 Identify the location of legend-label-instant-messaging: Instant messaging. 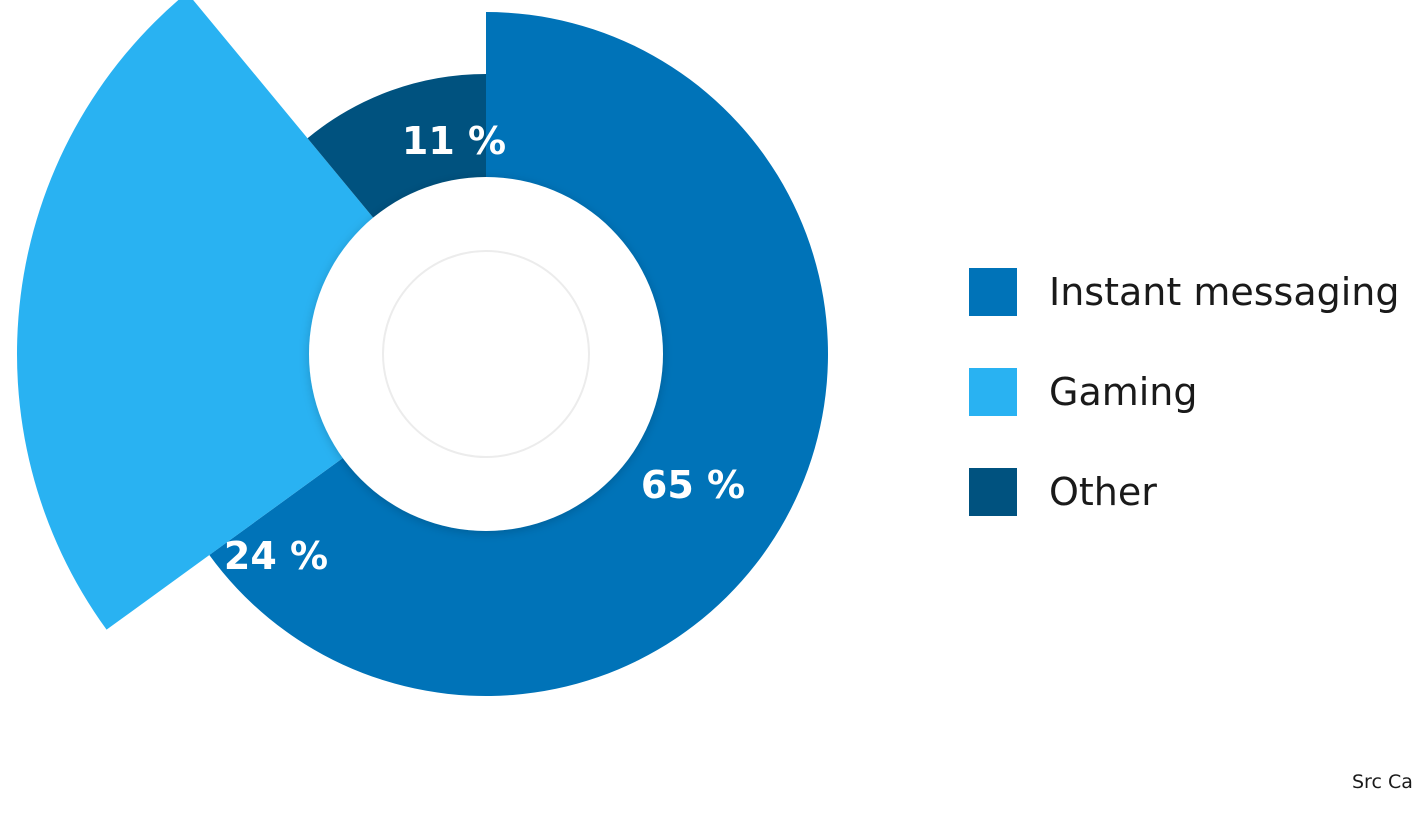
(1224, 292).